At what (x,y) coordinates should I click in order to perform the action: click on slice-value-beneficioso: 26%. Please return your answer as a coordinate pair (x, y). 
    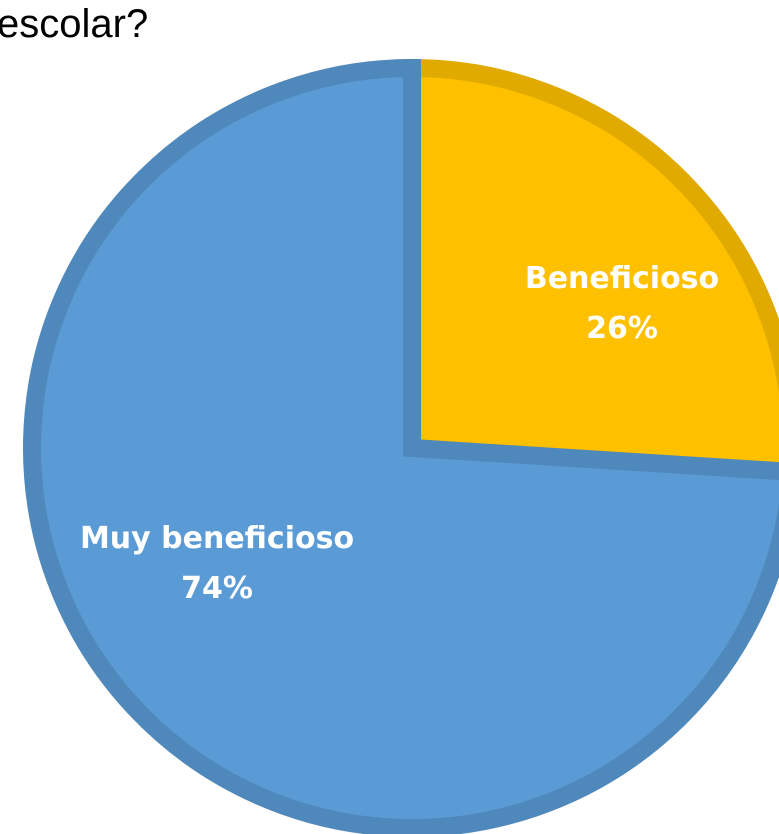
    Looking at the image, I should click on (622, 328).